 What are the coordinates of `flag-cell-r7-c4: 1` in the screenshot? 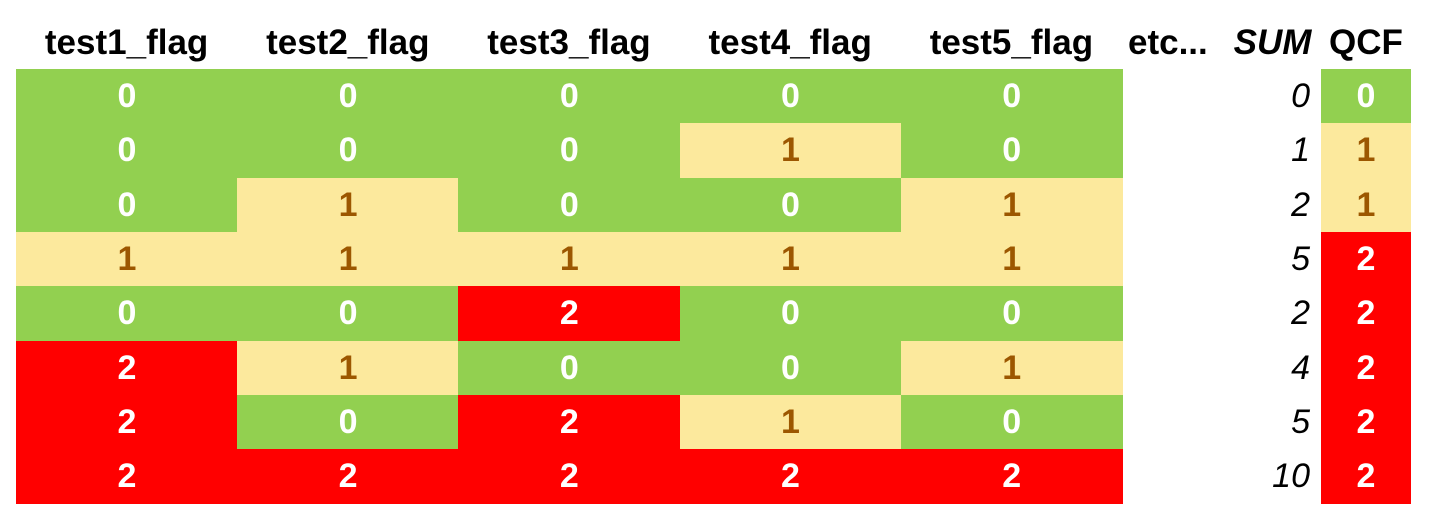 It's located at (790, 422).